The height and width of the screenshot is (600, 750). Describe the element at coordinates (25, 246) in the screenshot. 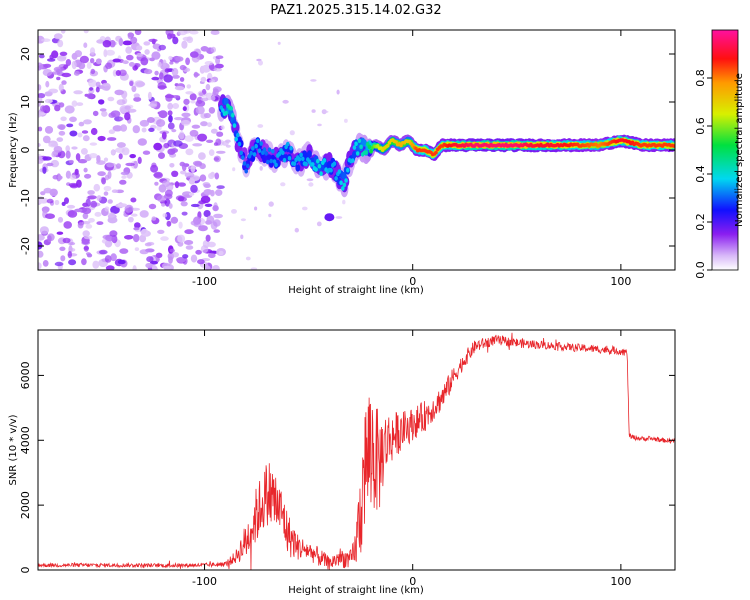

I see `spectrogram-y-tick-label: -20` at that location.